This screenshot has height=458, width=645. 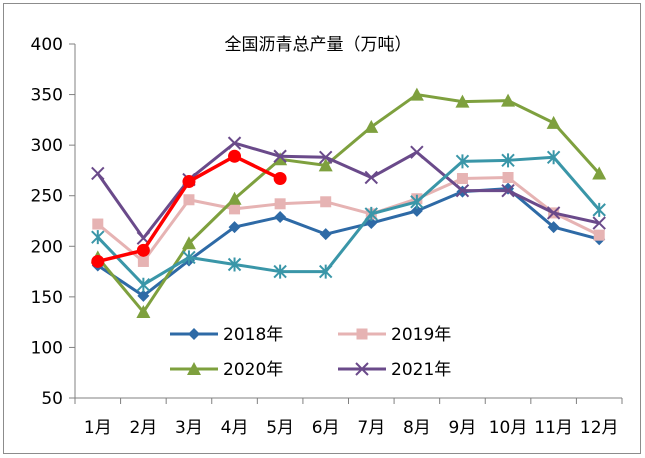 What do you see at coordinates (253, 335) in the screenshot?
I see `legend-label: 2018年` at bounding box center [253, 335].